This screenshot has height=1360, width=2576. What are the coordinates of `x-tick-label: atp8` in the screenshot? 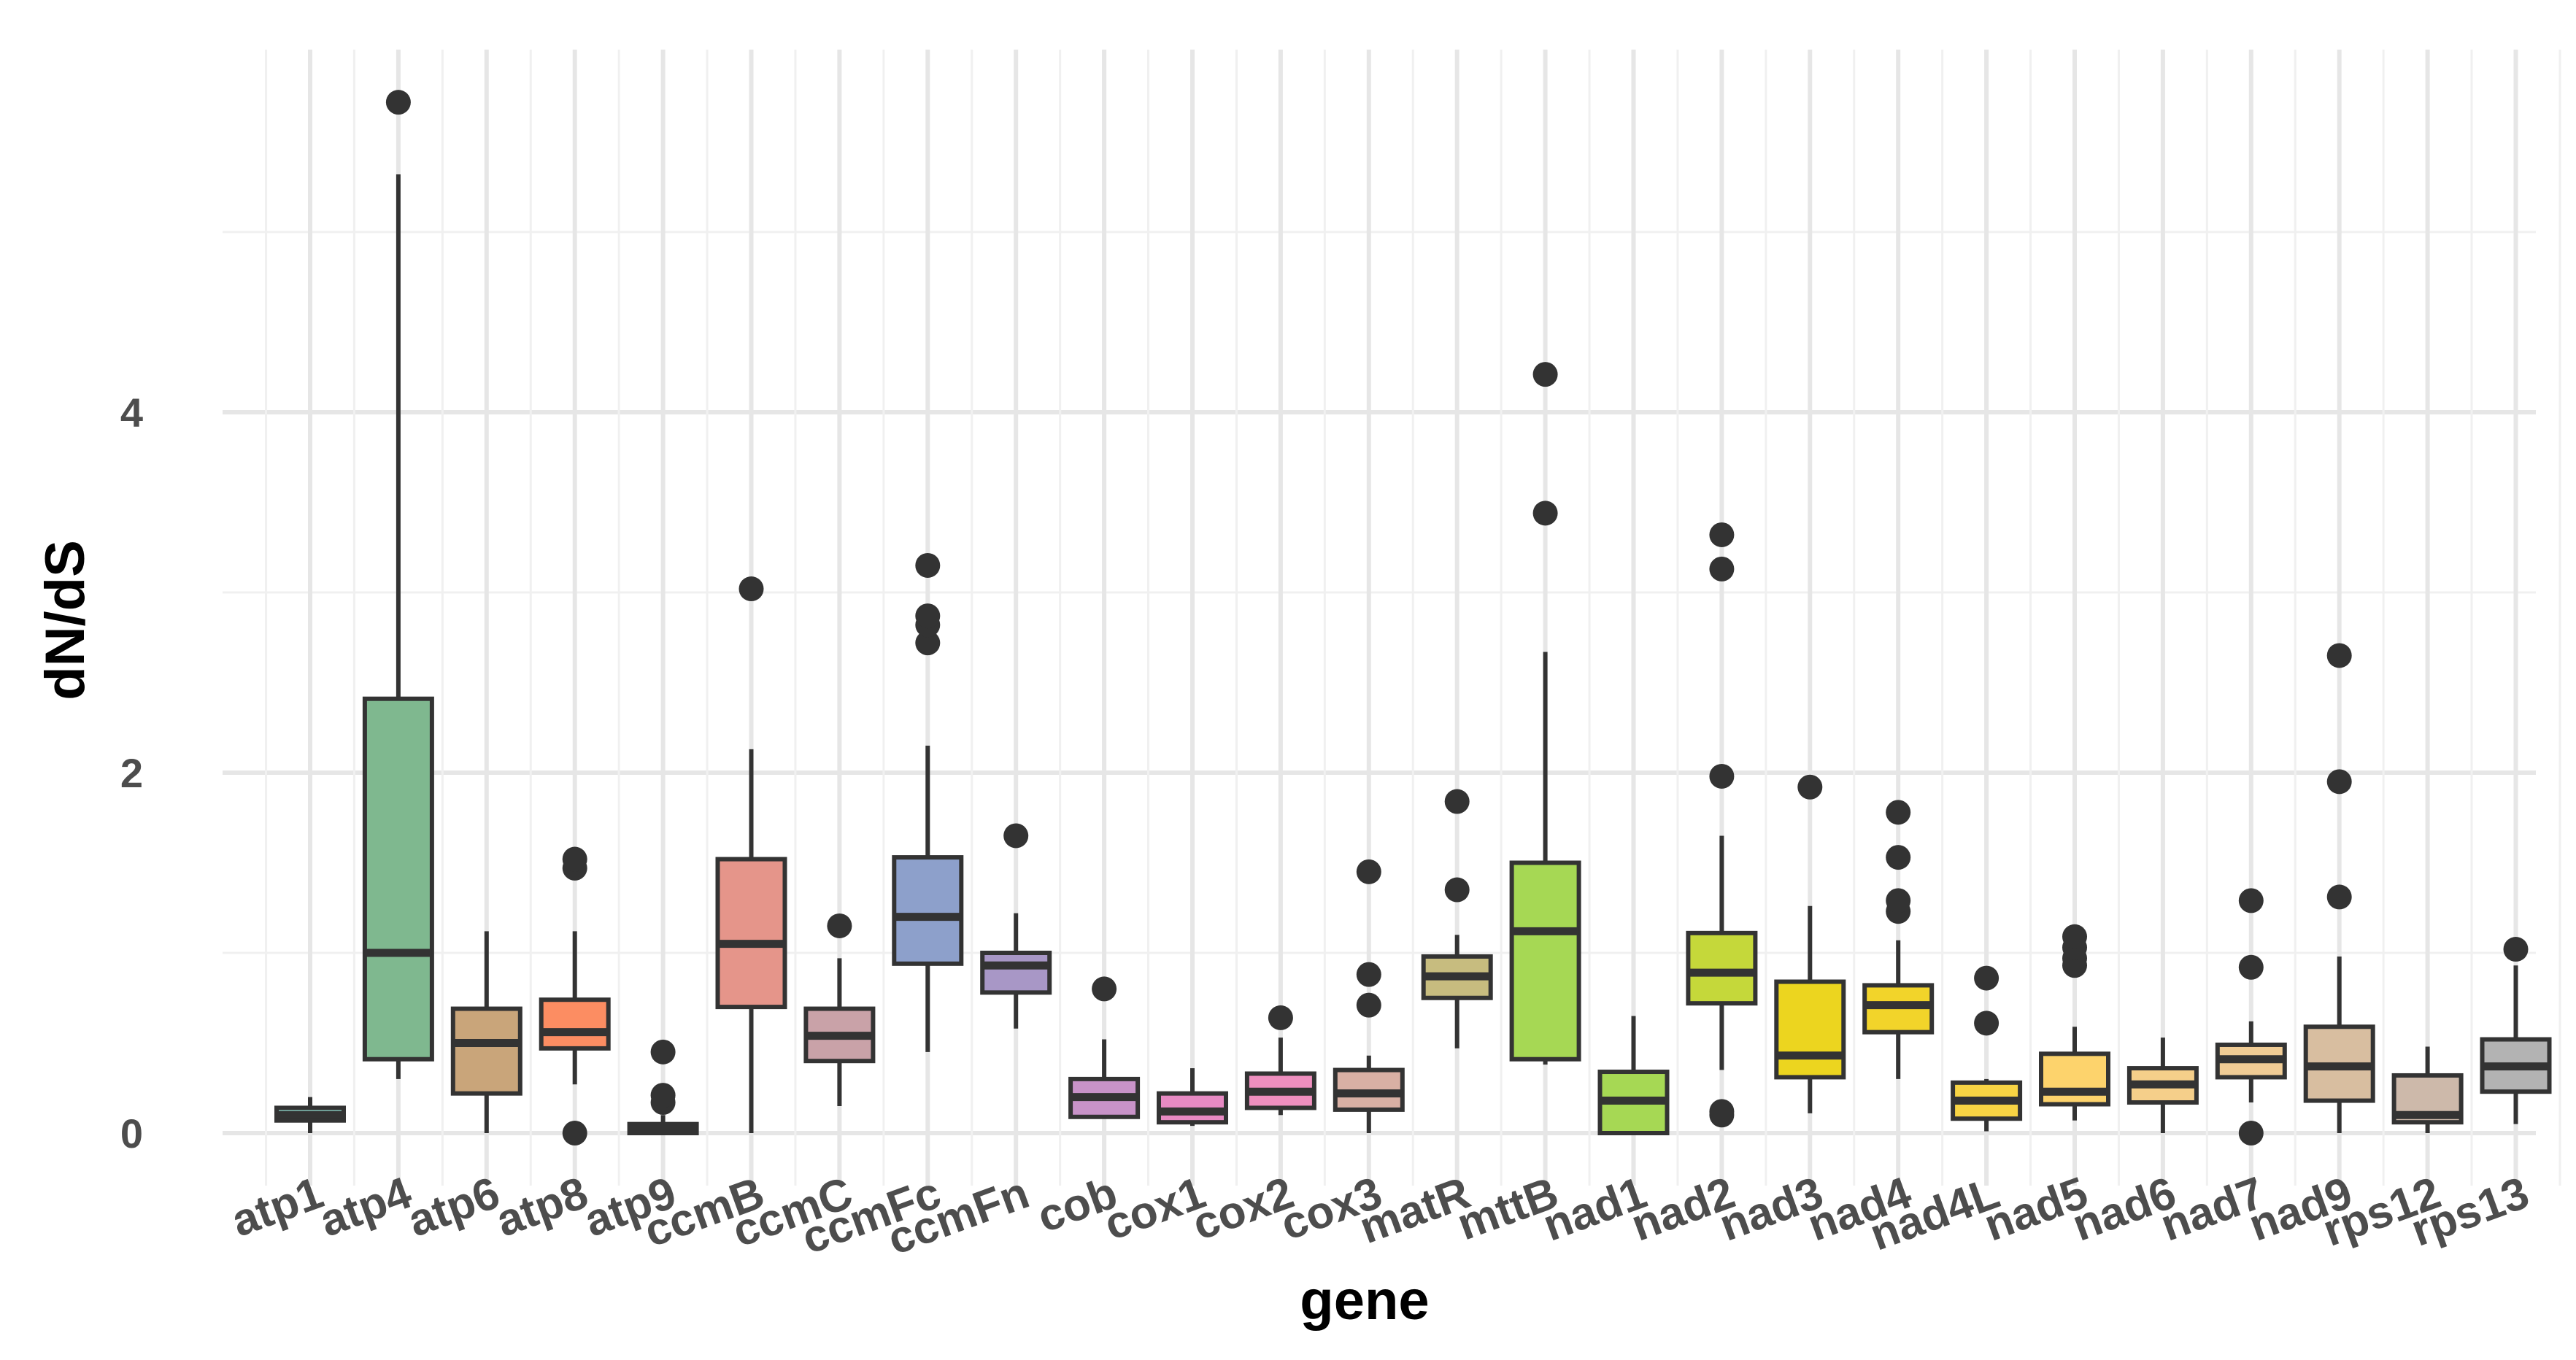 It's located at (542, 1206).